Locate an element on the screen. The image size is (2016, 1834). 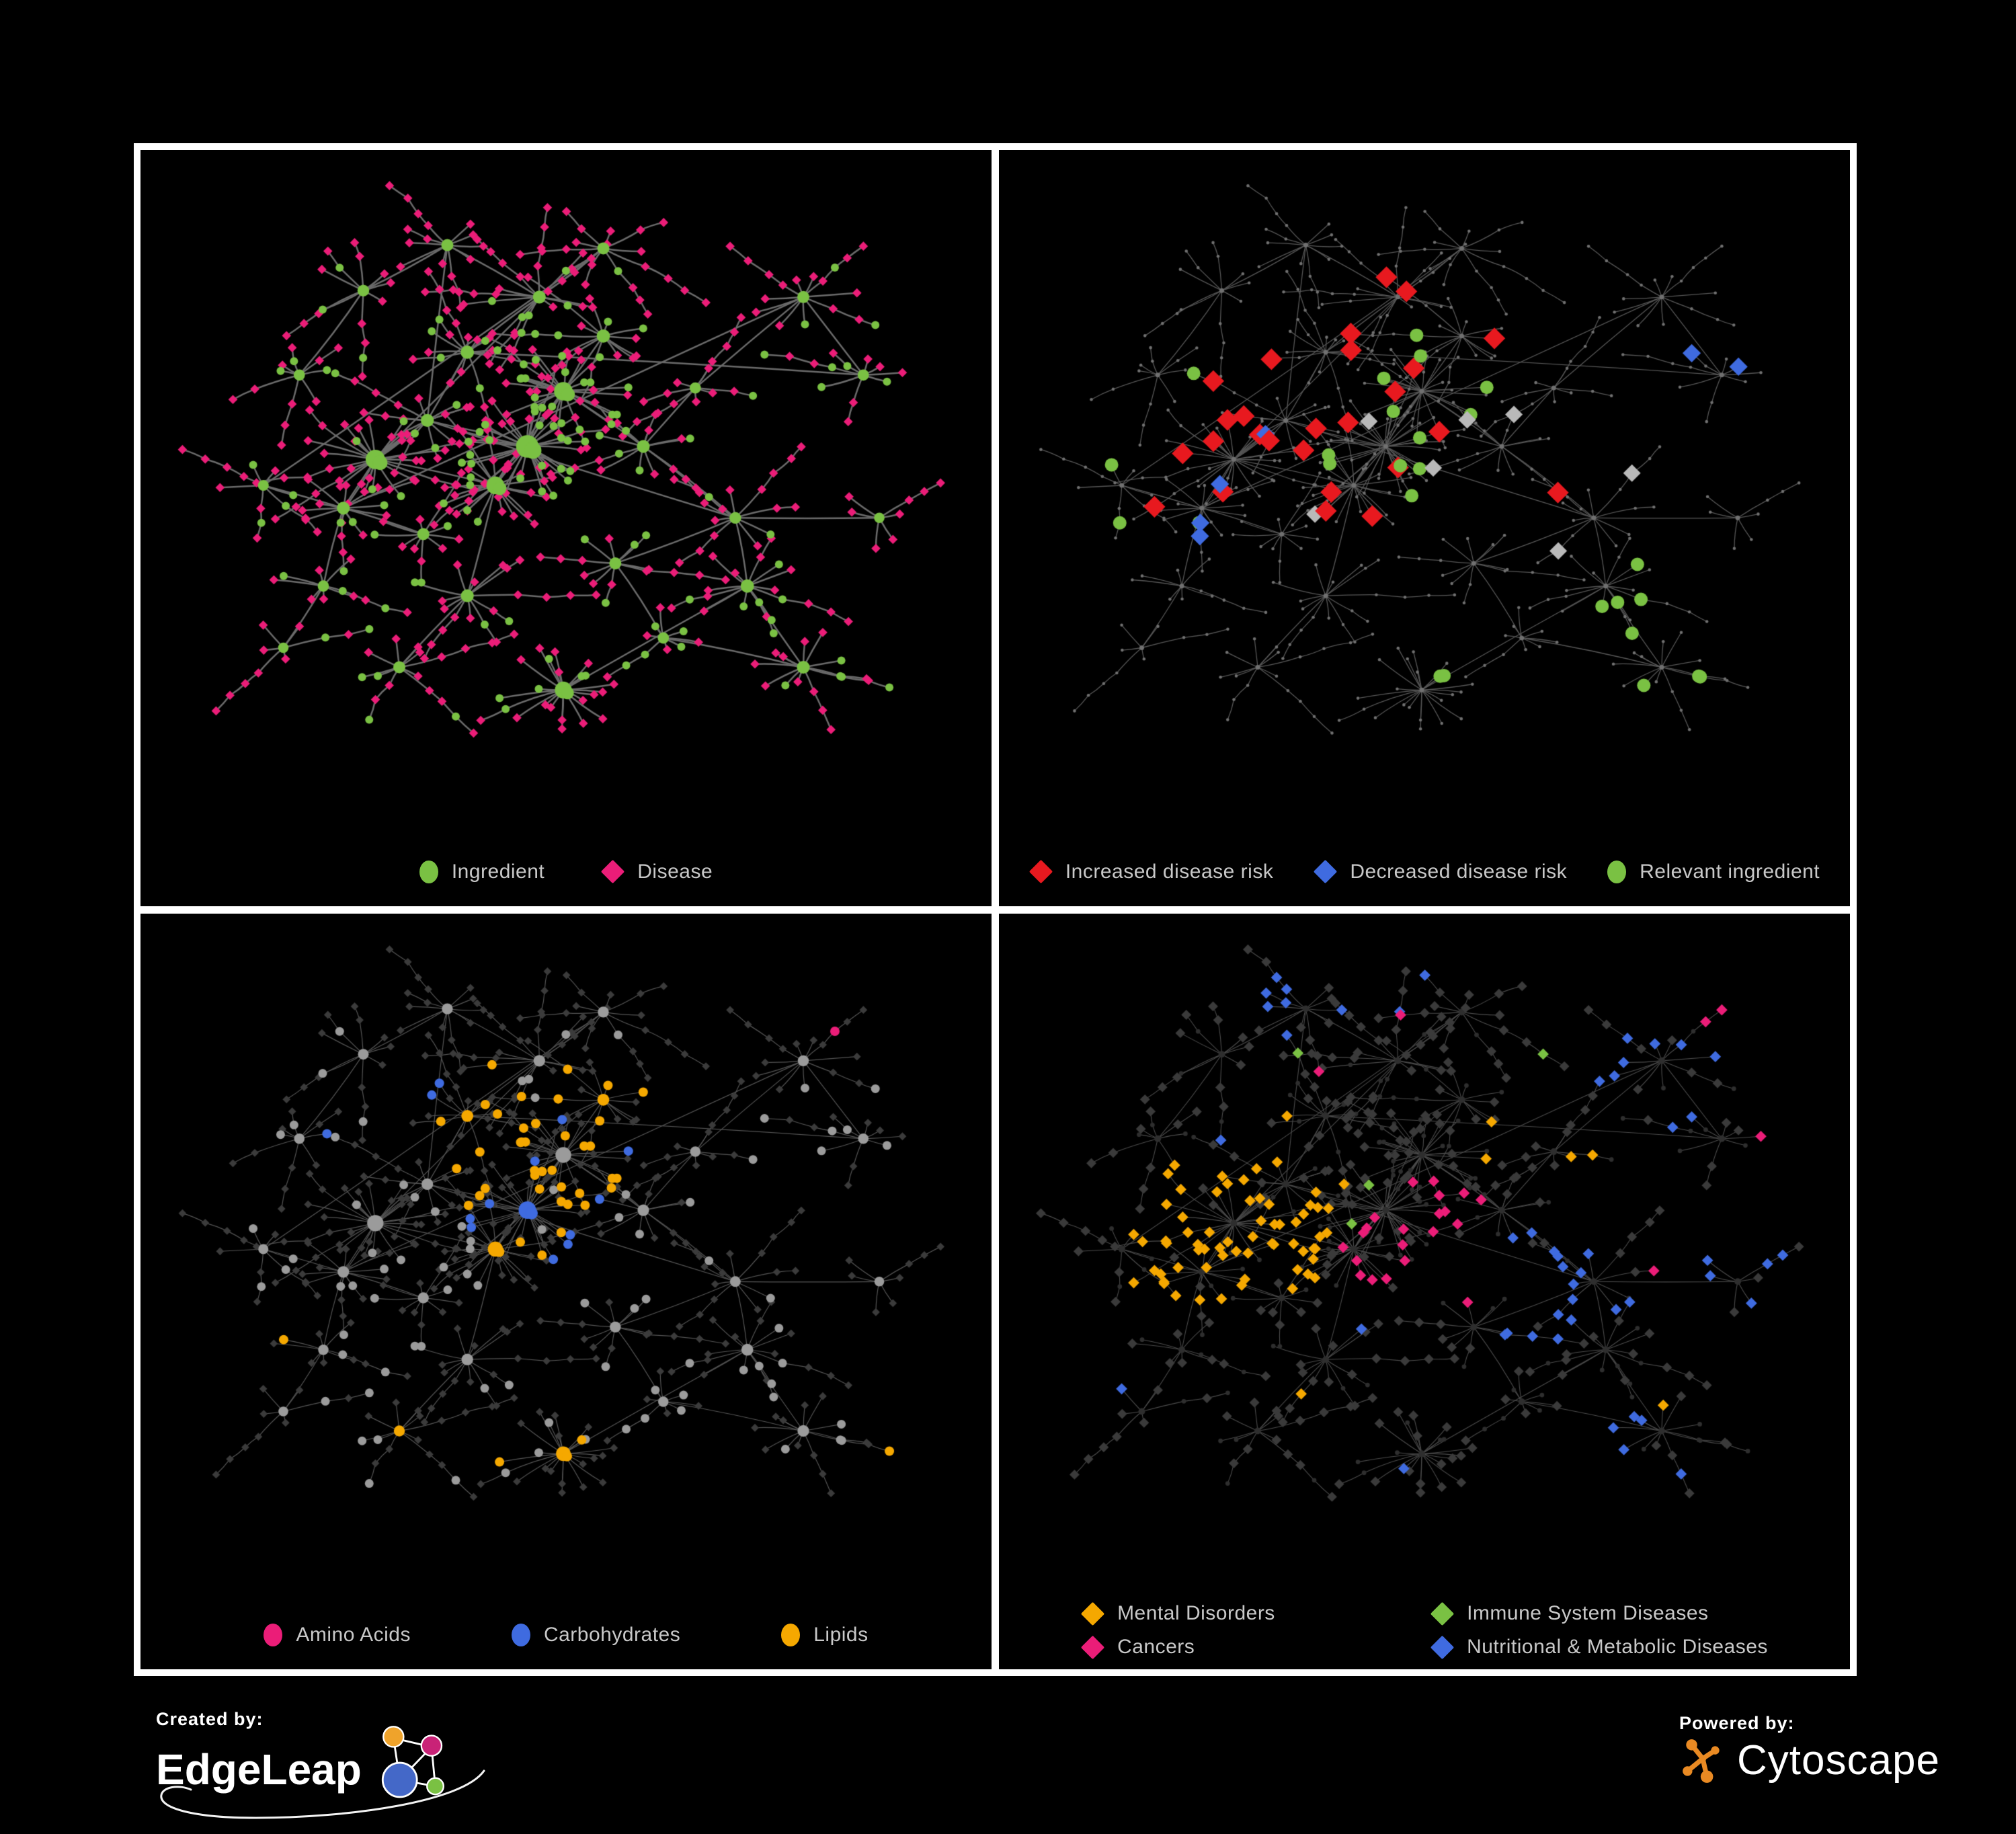
legend-label: Amino Acids is located at coordinates (353, 1635).